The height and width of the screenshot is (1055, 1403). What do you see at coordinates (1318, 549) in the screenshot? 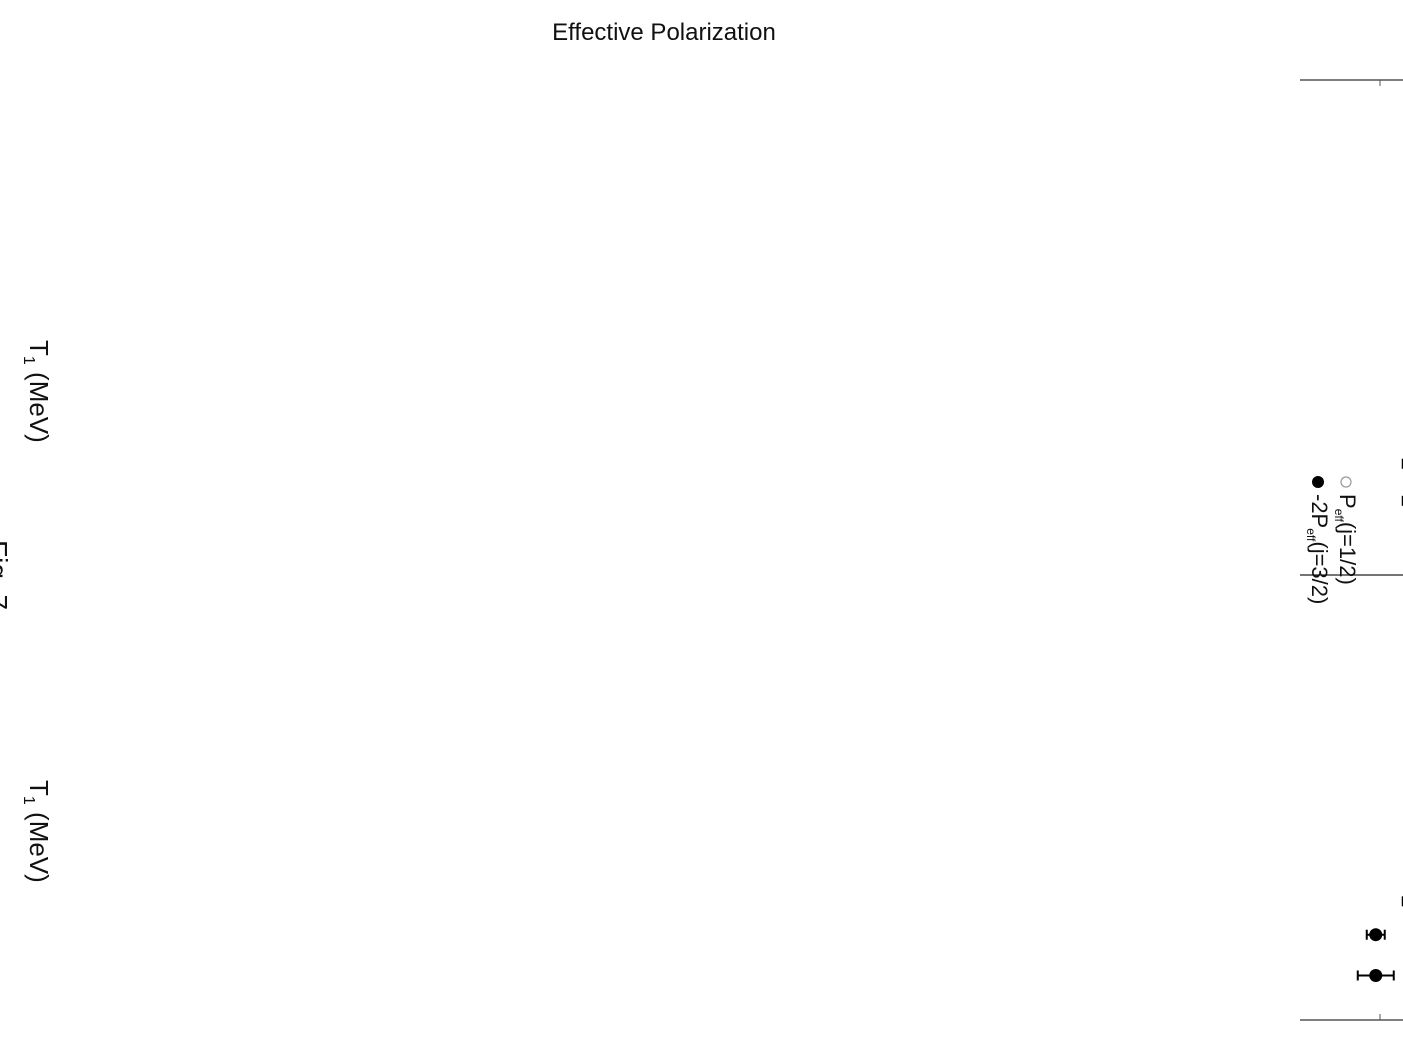
I see `legend-closed-text: -2Peff(j=3/2)` at bounding box center [1318, 549].